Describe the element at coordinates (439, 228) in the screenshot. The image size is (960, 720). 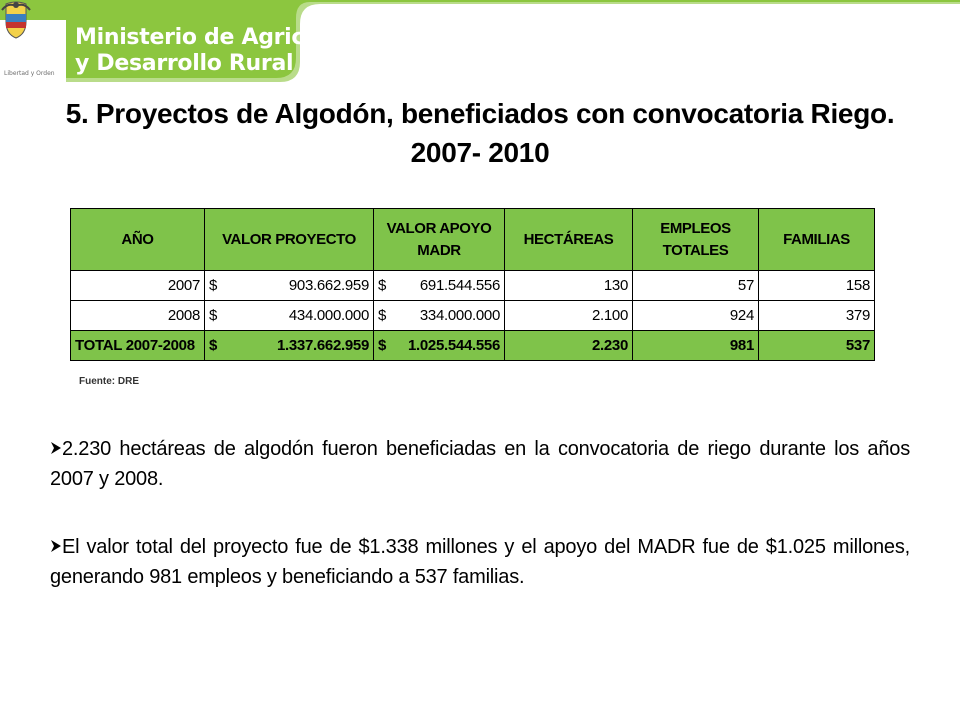
I see `col-header-valor-apoyo-line1: VALOR APOYO` at that location.